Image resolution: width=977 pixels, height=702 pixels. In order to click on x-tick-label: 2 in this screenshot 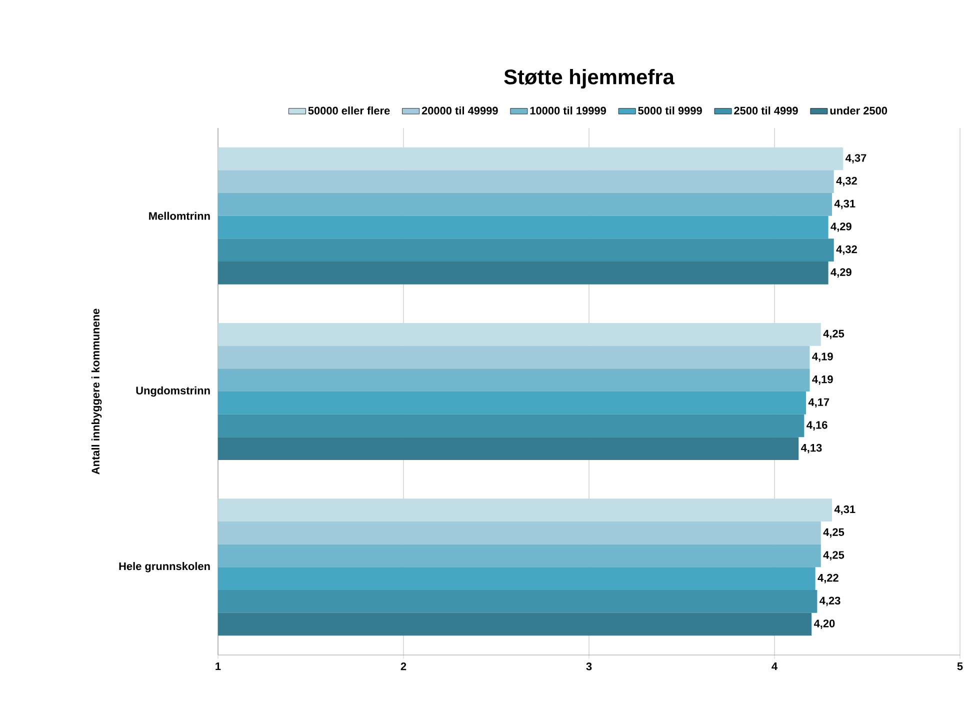, I will do `click(403, 666)`.